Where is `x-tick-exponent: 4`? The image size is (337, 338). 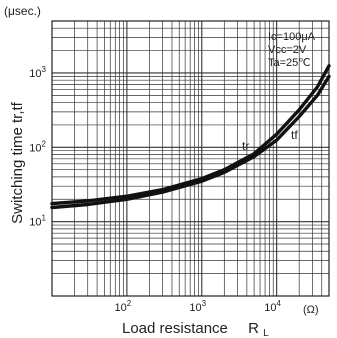
x-tick-exponent: 4 is located at coordinates (279, 303).